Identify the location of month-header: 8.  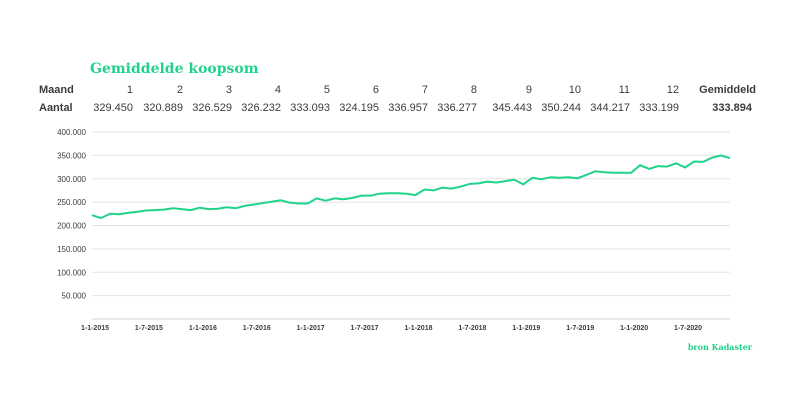
(473, 90).